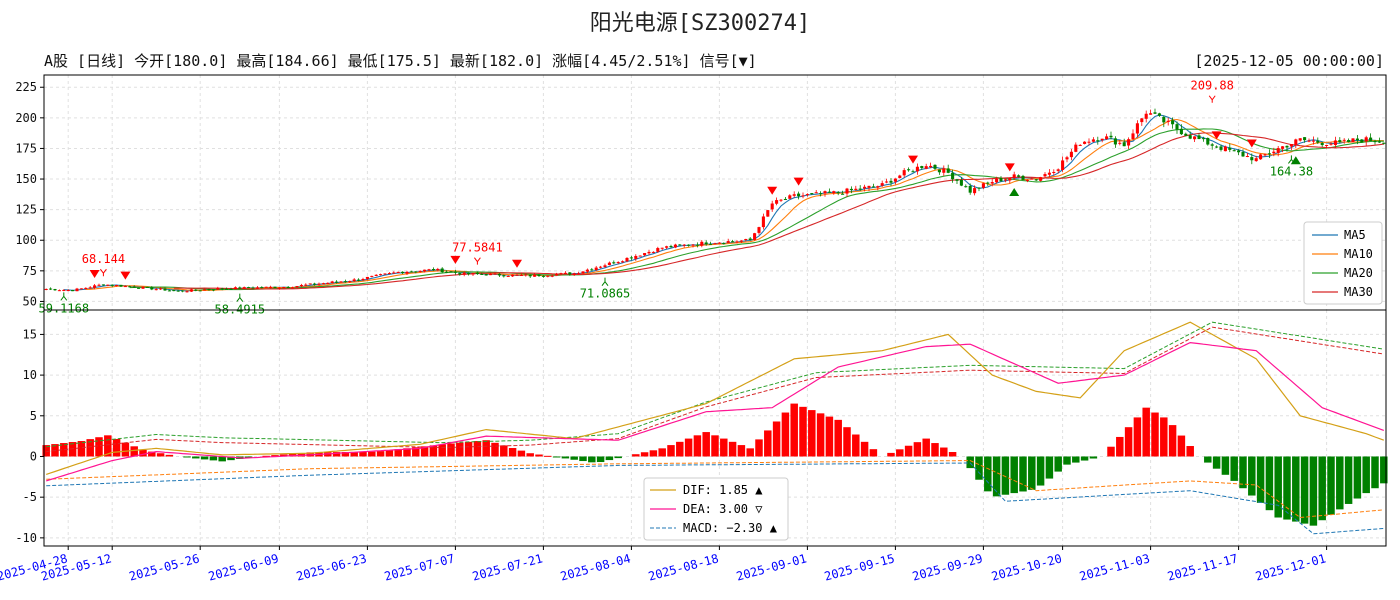  Describe the element at coordinates (103, 259) in the screenshot. I see `high-annotation: 68.144` at that location.